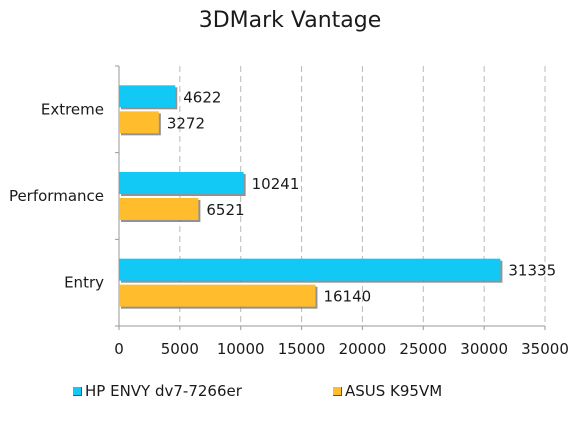 The height and width of the screenshot is (443, 580). What do you see at coordinates (186, 123) in the screenshot?
I see `data-label: 3272` at bounding box center [186, 123].